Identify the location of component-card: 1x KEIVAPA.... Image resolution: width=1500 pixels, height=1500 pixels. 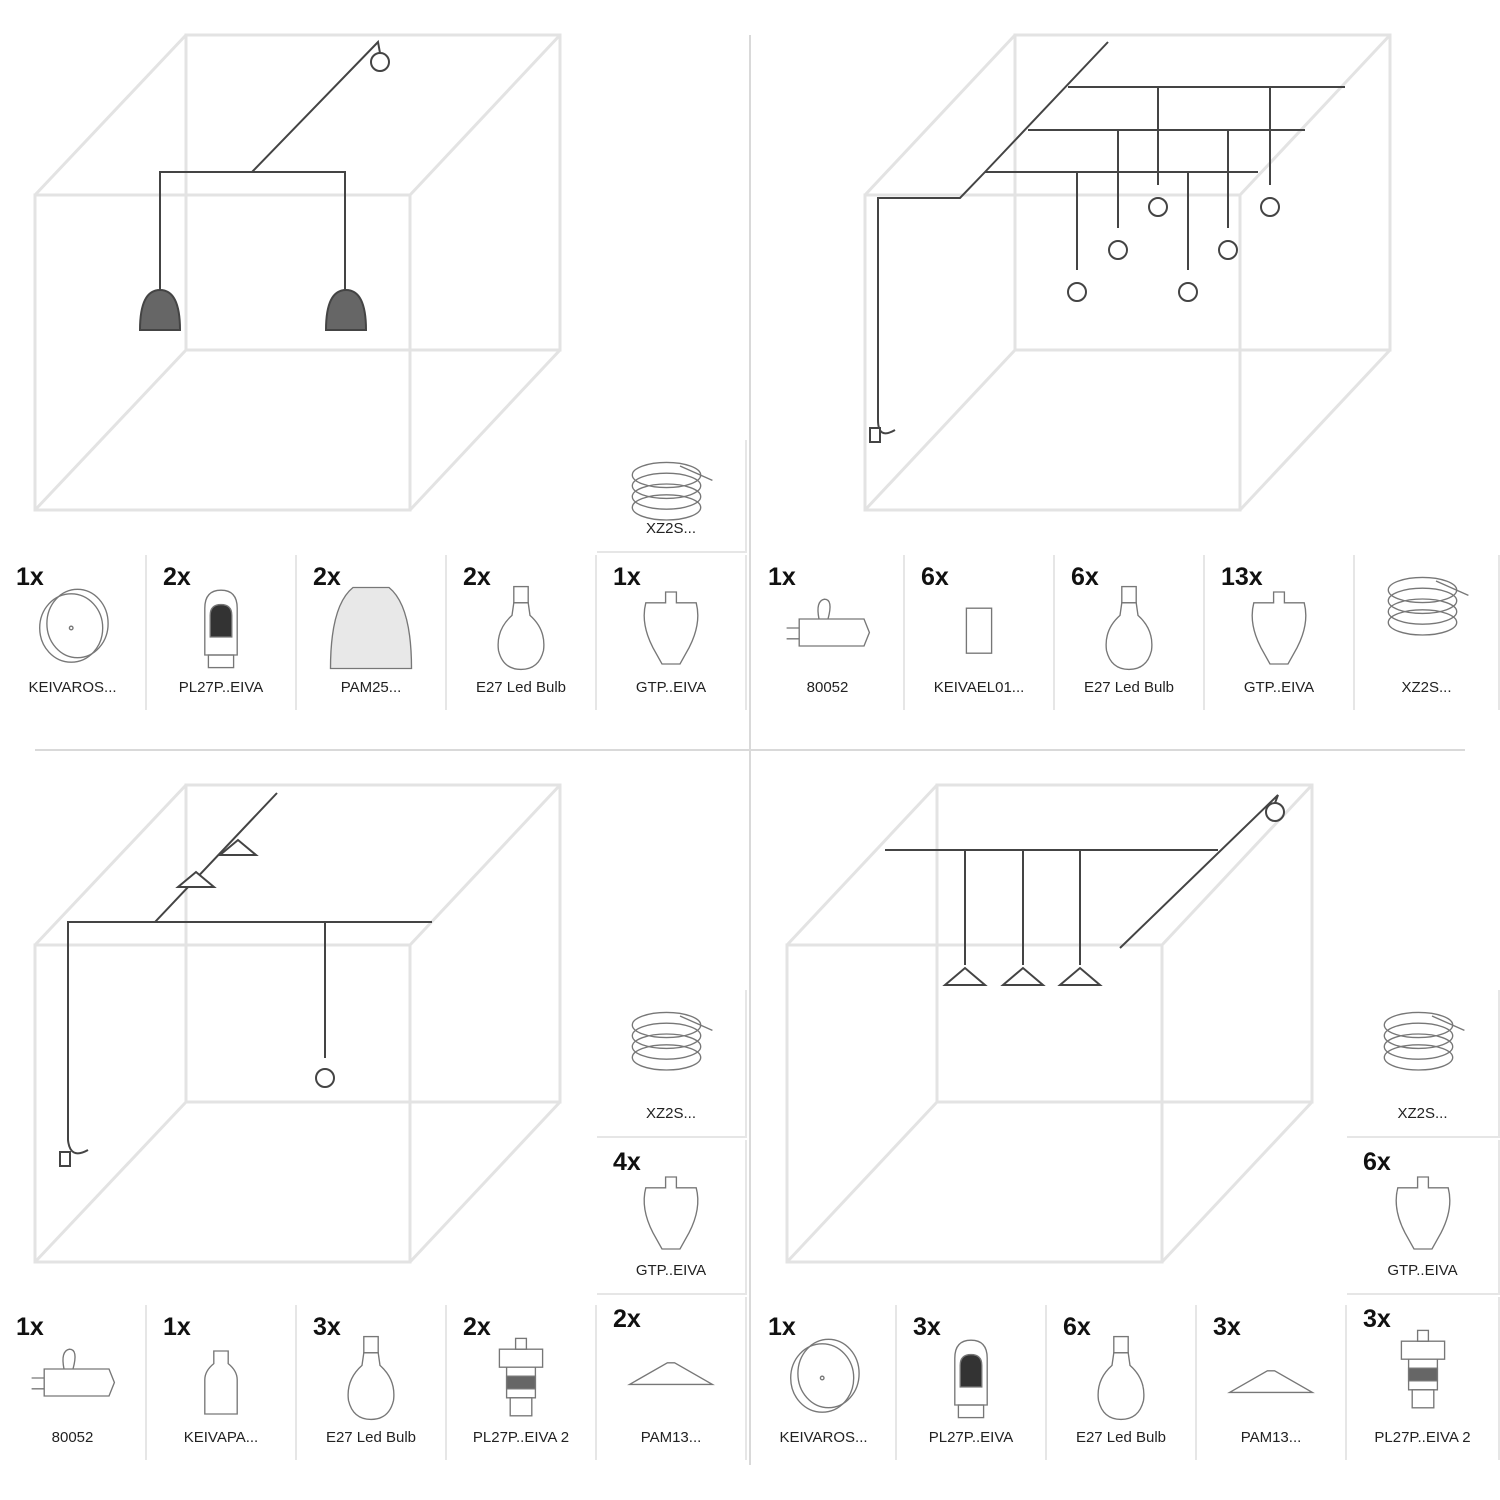
(222, 1382).